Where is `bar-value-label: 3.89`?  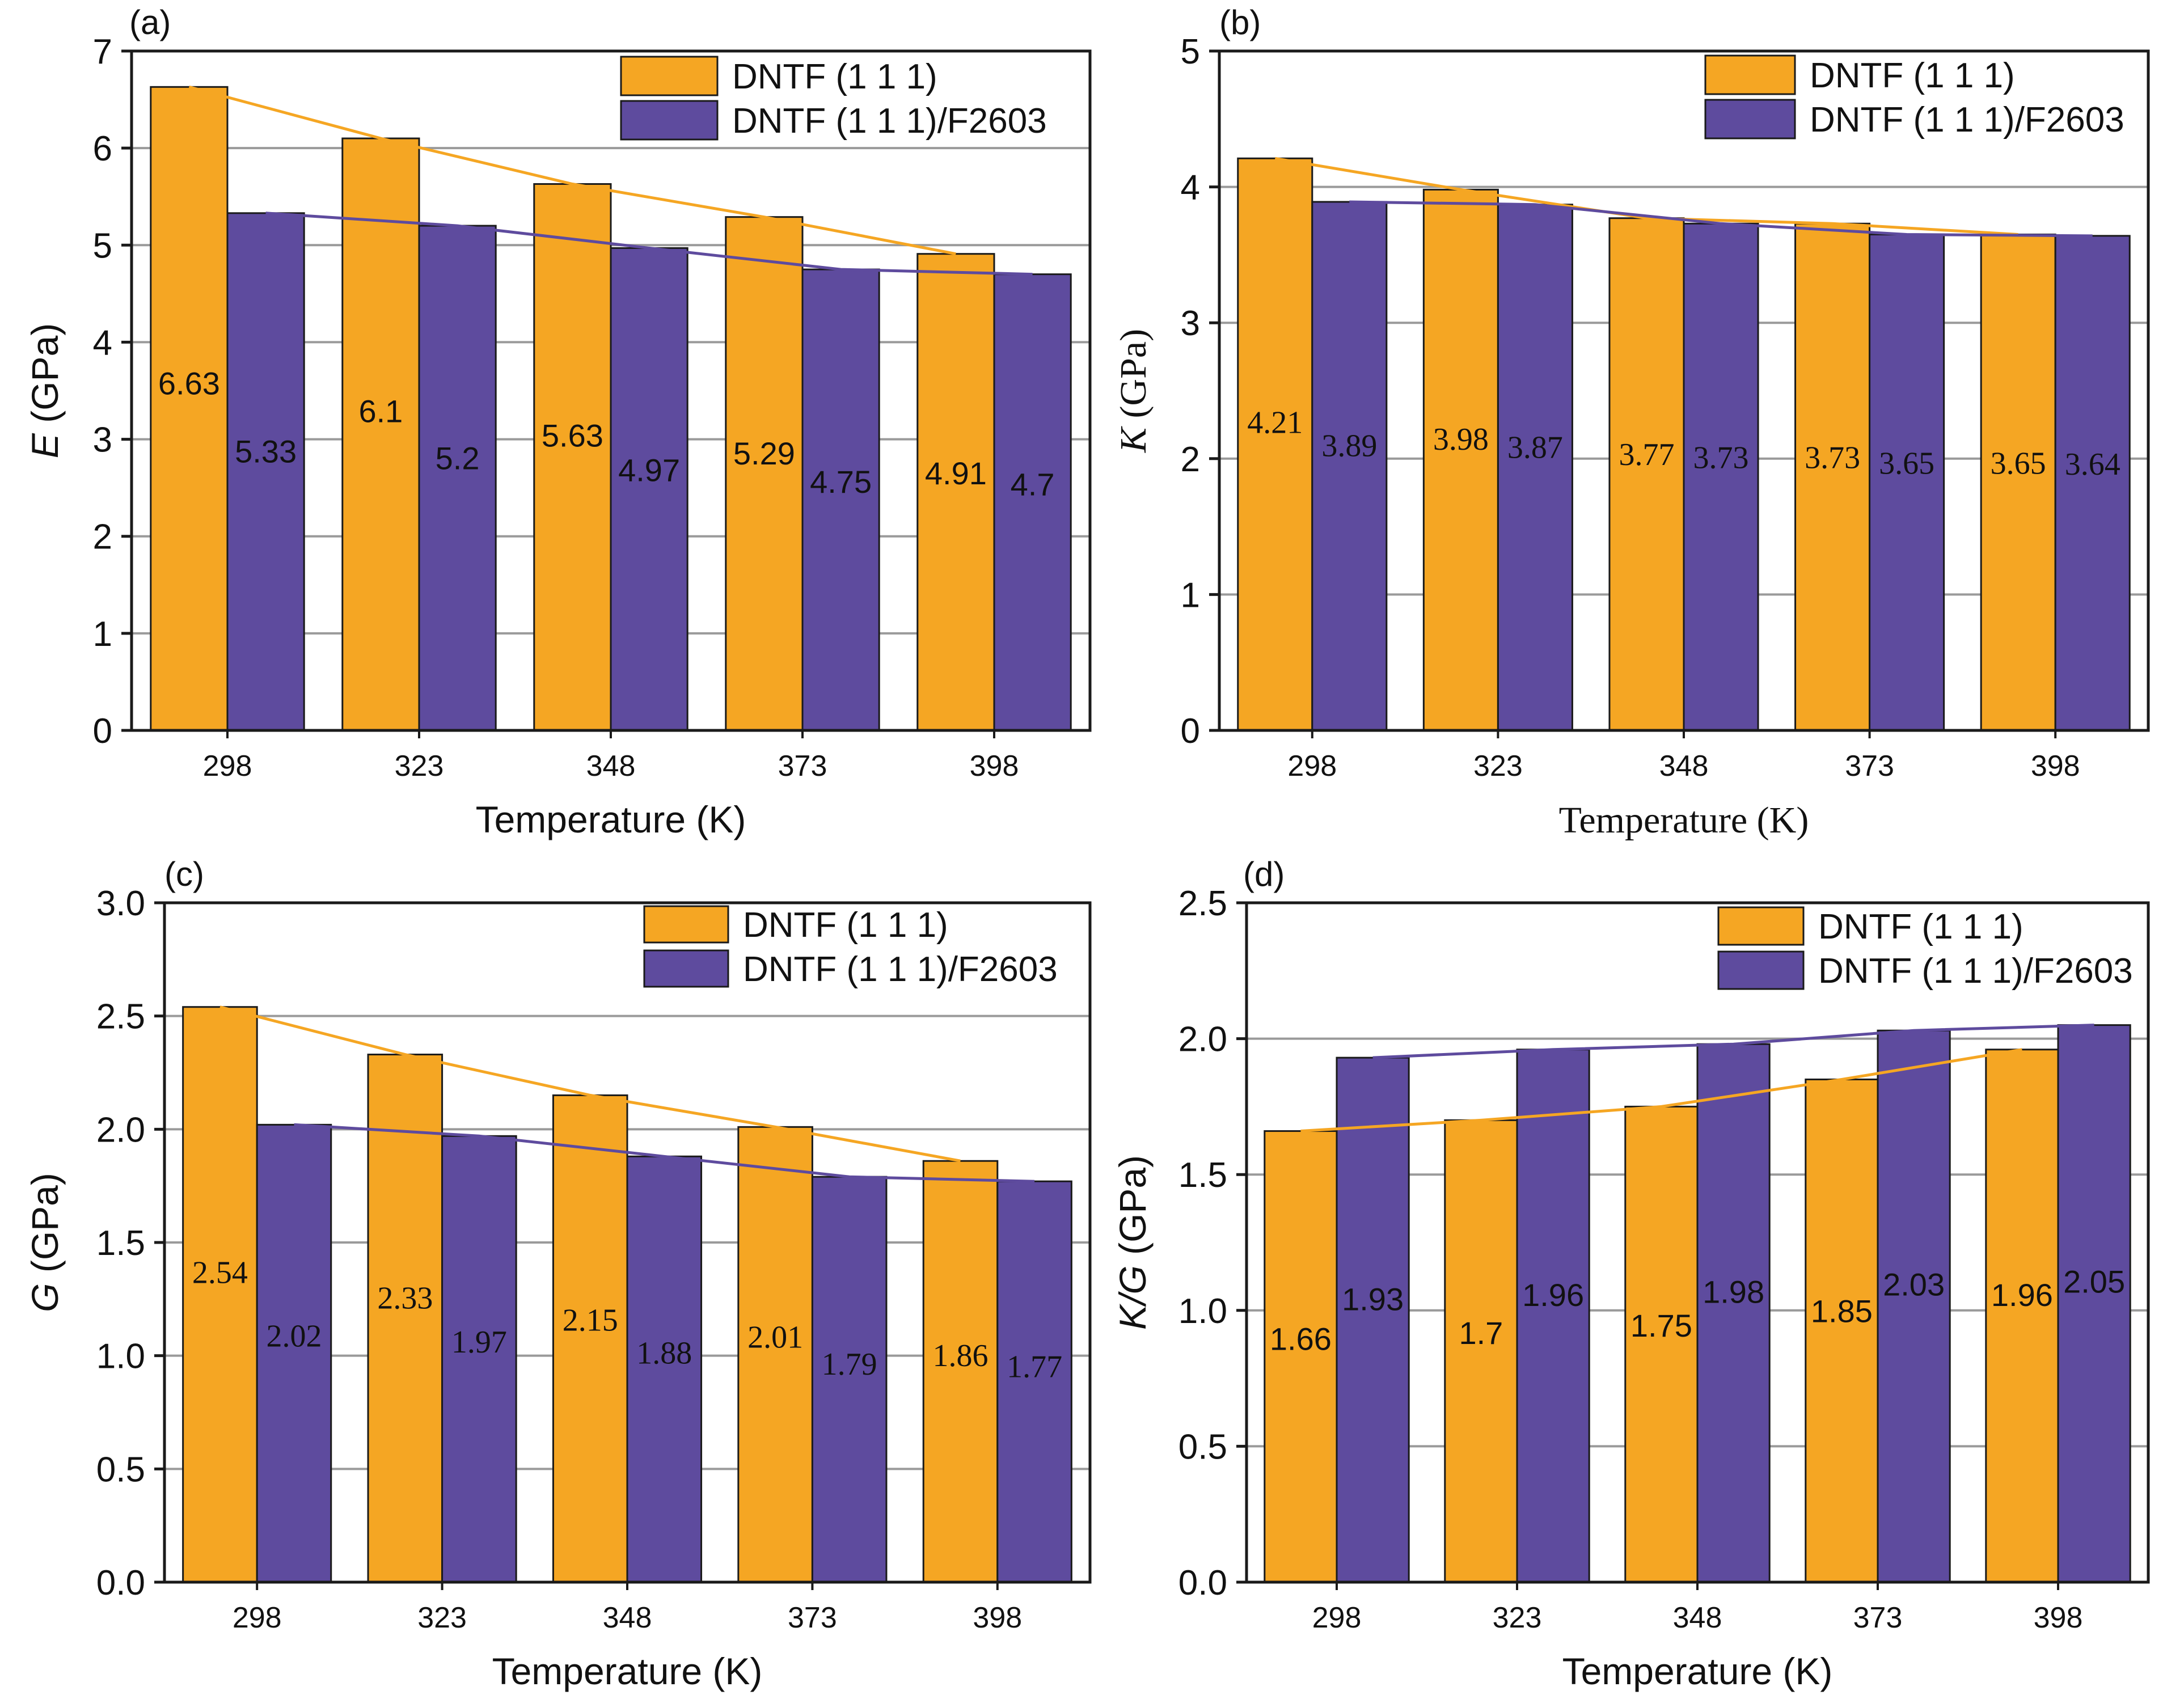 bar-value-label: 3.89 is located at coordinates (1349, 446).